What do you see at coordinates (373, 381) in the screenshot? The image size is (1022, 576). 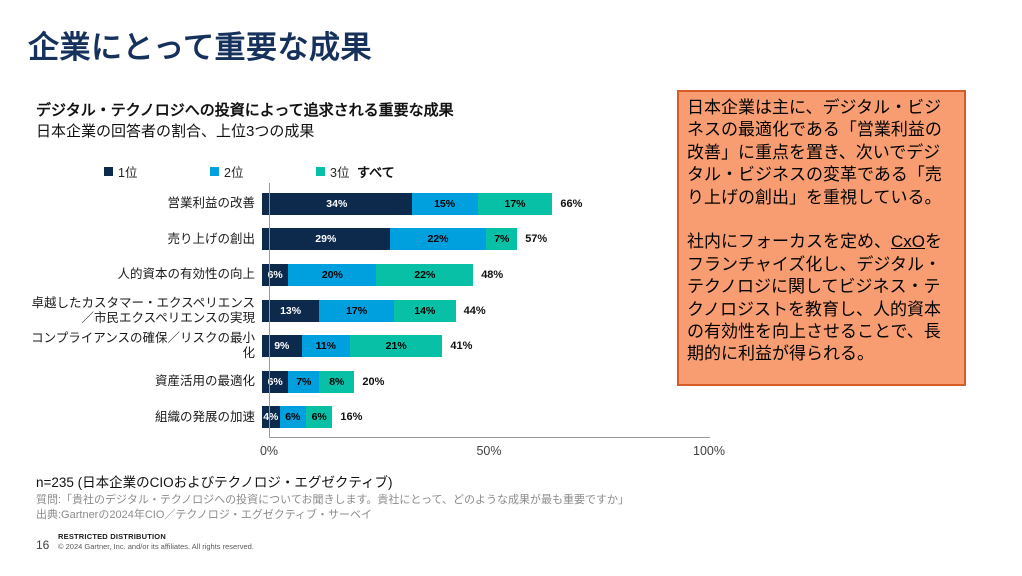 I see `bar-total-label: 20%` at bounding box center [373, 381].